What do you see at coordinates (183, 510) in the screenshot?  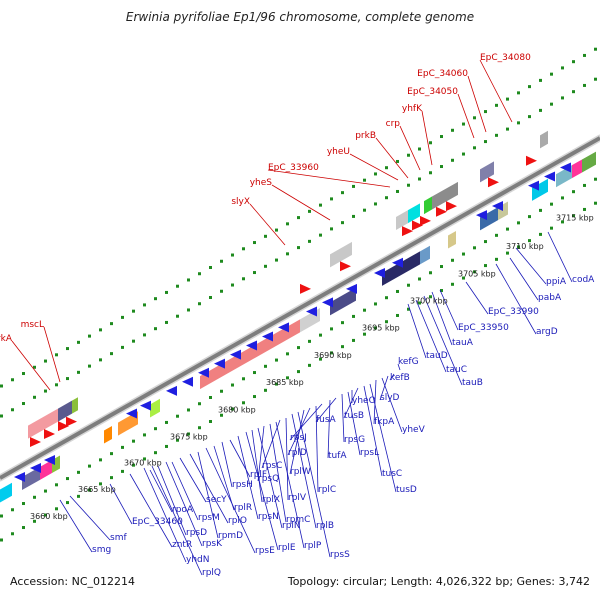 I see `gene-label: rpoA` at bounding box center [183, 510].